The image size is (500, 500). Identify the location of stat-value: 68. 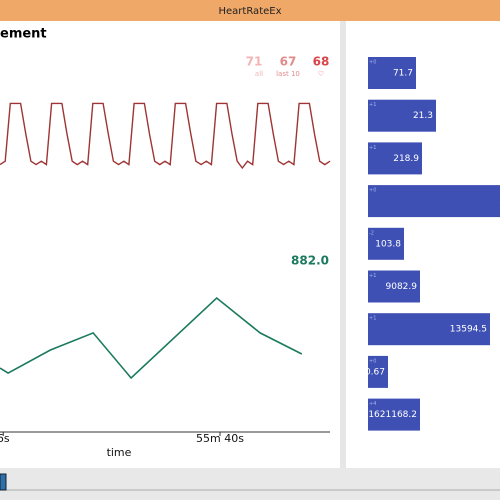
(321, 62).